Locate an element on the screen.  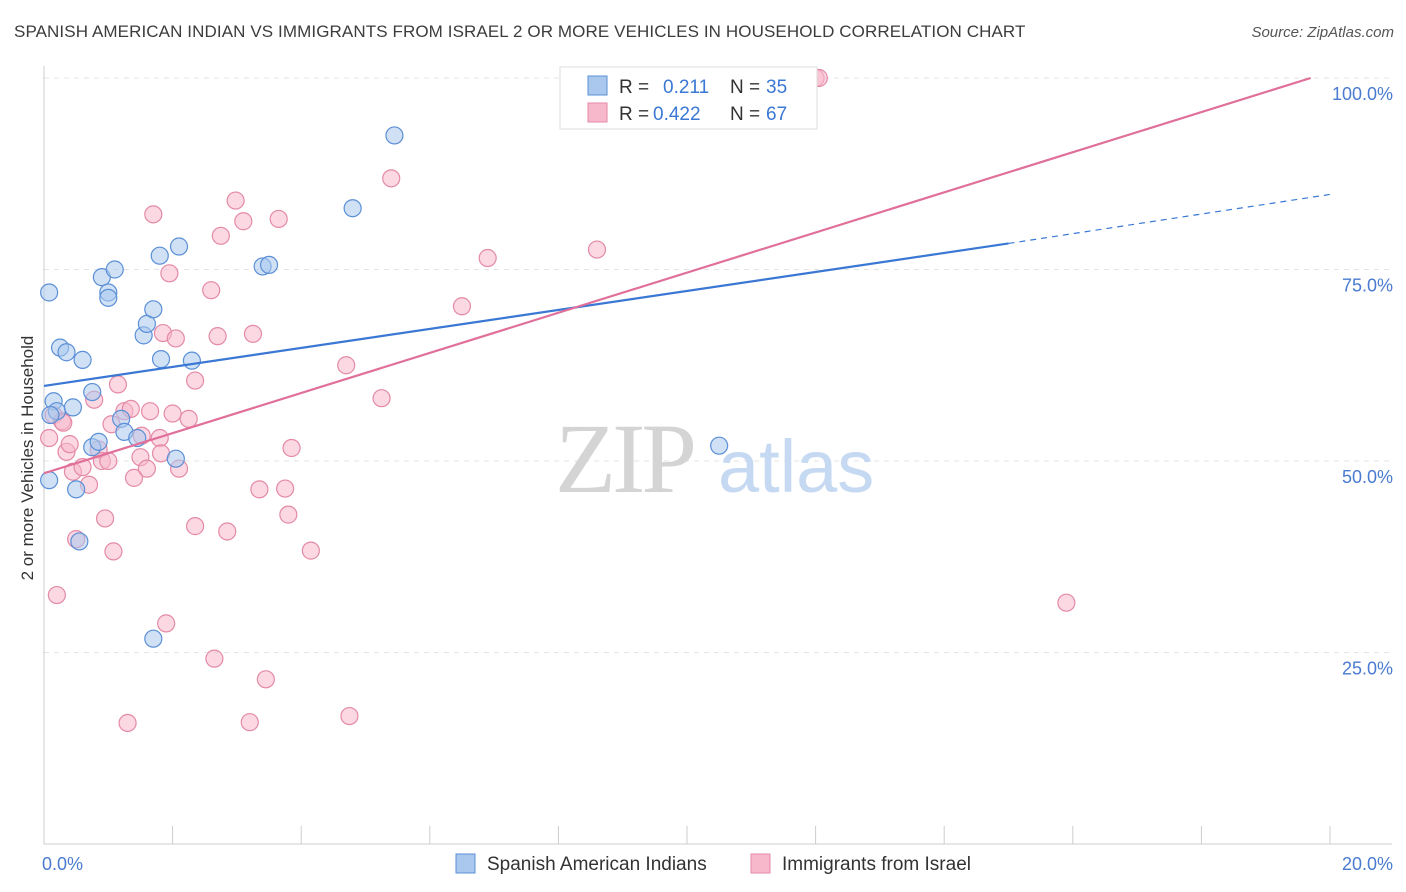
y-tick-labels: 25.0% 50.0% 75.0% 100.0% is located at coordinates (1362, 381).